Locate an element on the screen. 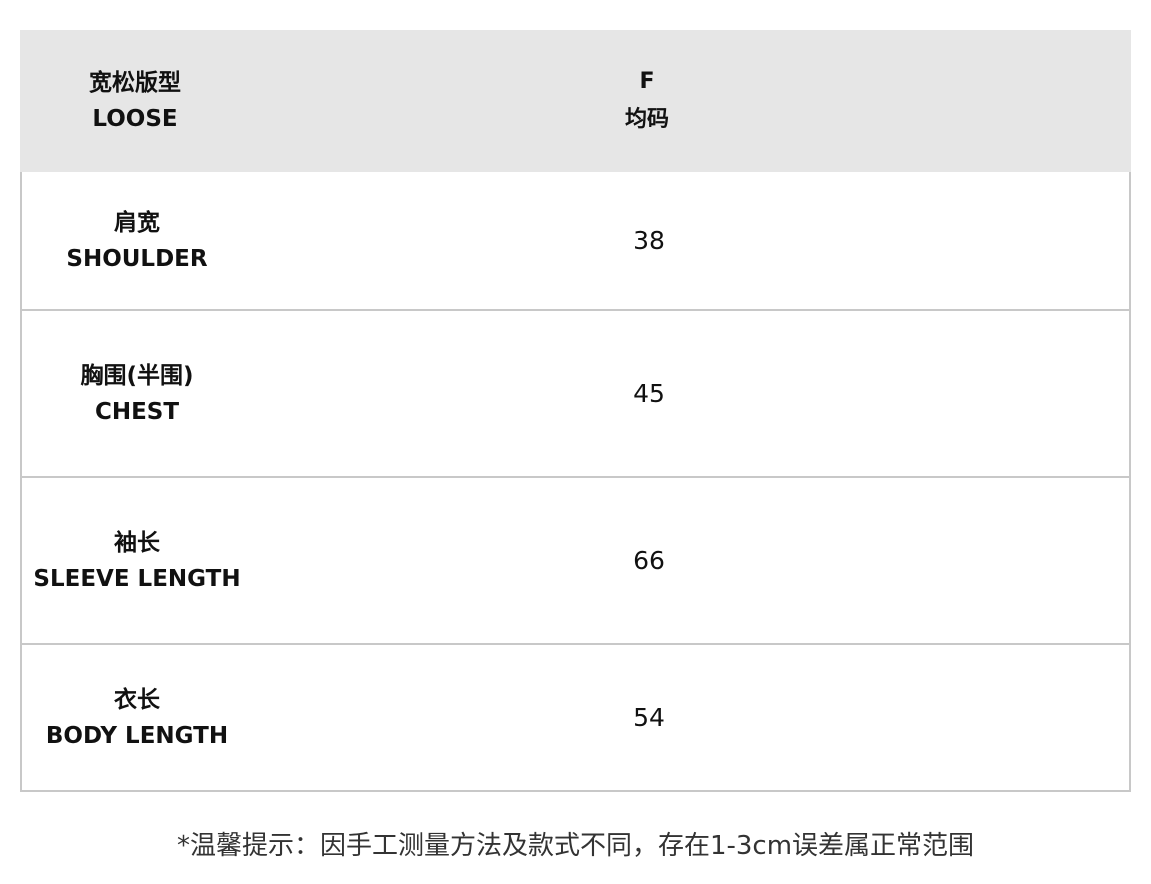  row-label: 肩宽 SHOULDER is located at coordinates (137, 241).